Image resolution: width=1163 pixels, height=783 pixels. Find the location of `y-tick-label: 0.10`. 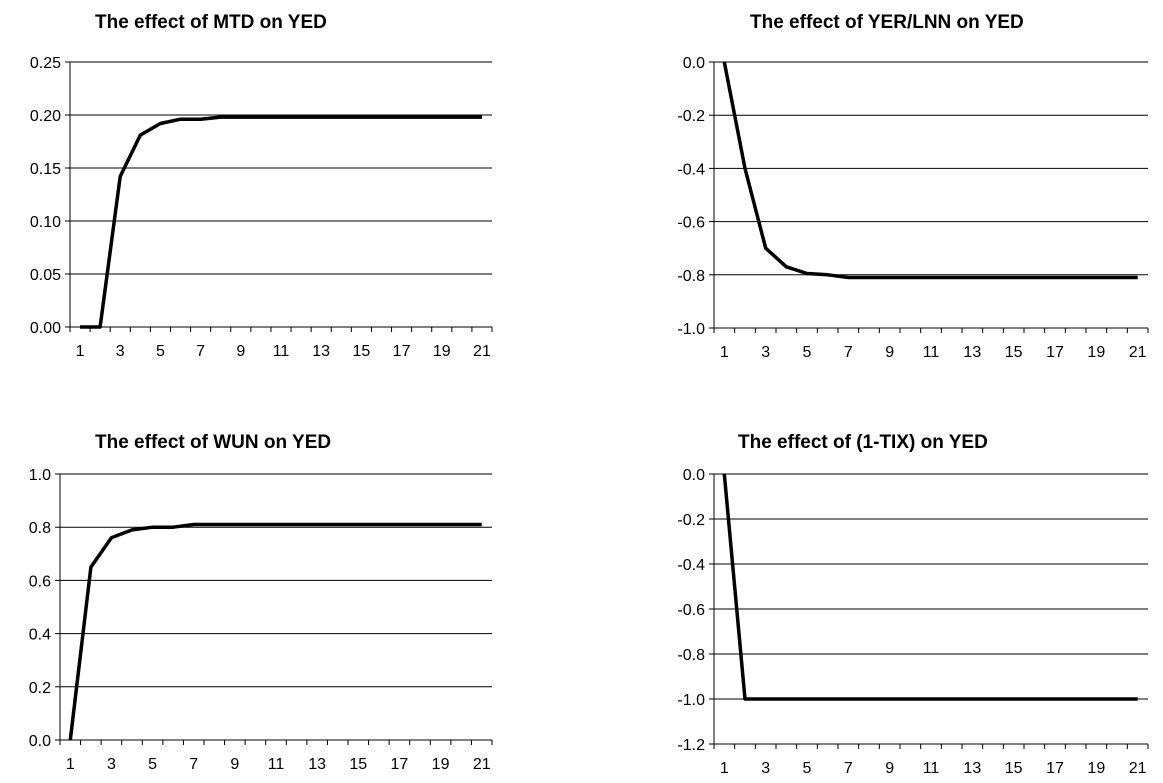

y-tick-label: 0.10 is located at coordinates (45, 222).